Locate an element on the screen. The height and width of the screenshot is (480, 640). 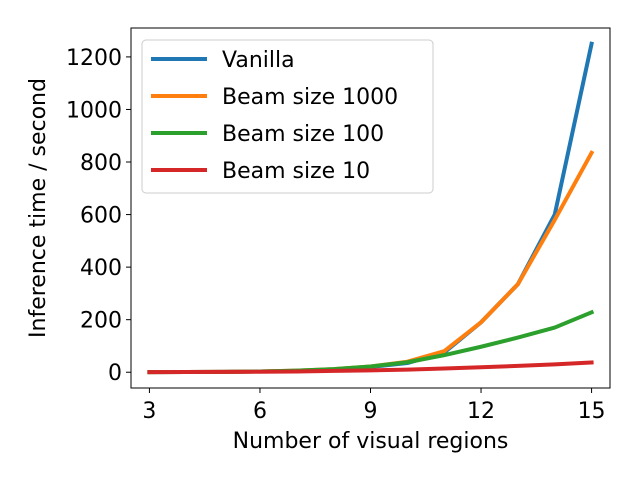
y-axis-label: Inference time / second is located at coordinates (38, 208).